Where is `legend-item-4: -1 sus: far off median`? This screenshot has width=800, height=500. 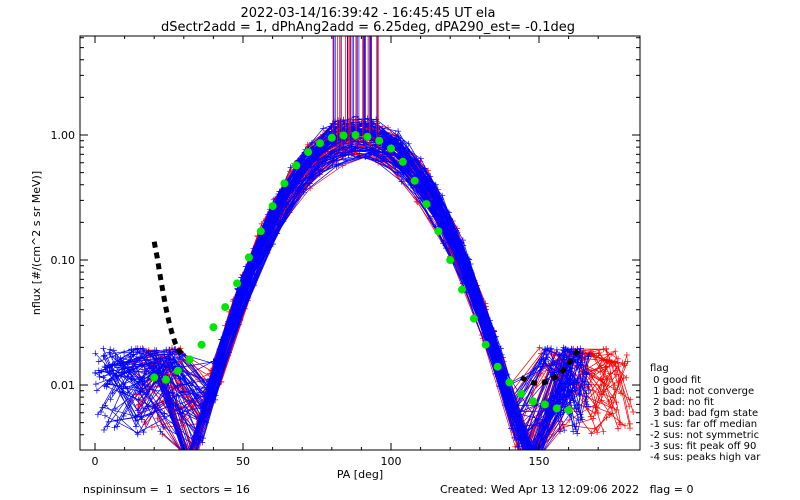 legend-item-4: -1 sus: far off median is located at coordinates (703, 424).